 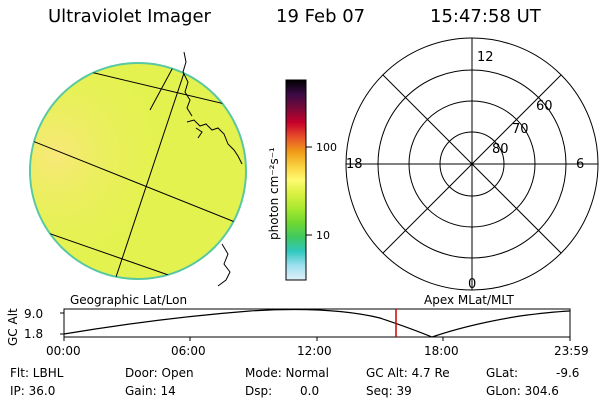 What do you see at coordinates (469, 300) in the screenshot?
I see `altitude-plot-right-title: Apex MLat/MLT` at bounding box center [469, 300].